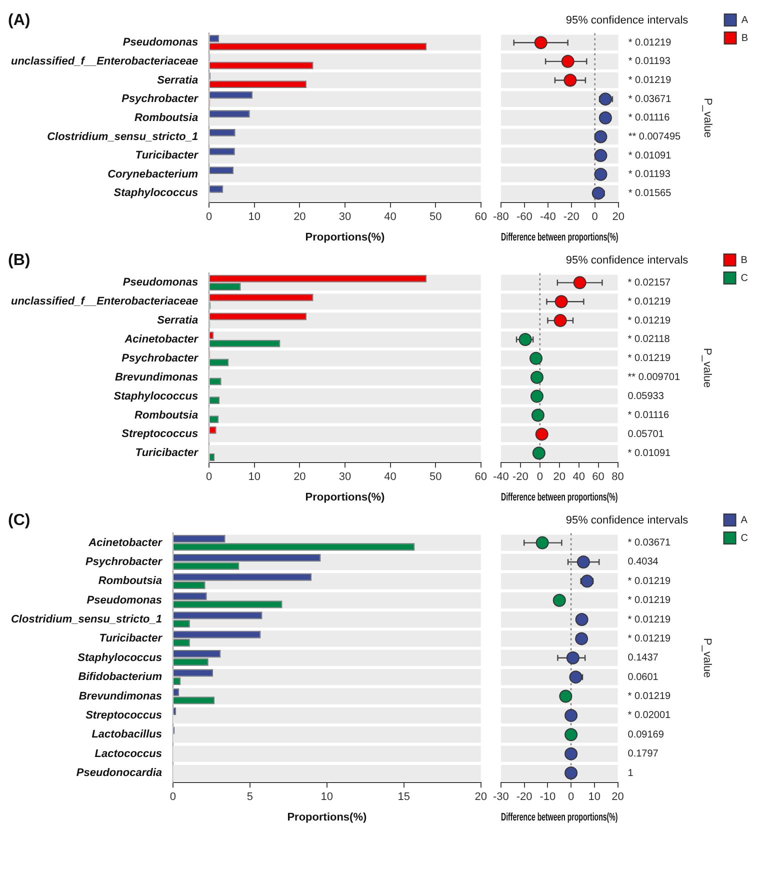  I want to click on legend-label: A, so click(744, 520).